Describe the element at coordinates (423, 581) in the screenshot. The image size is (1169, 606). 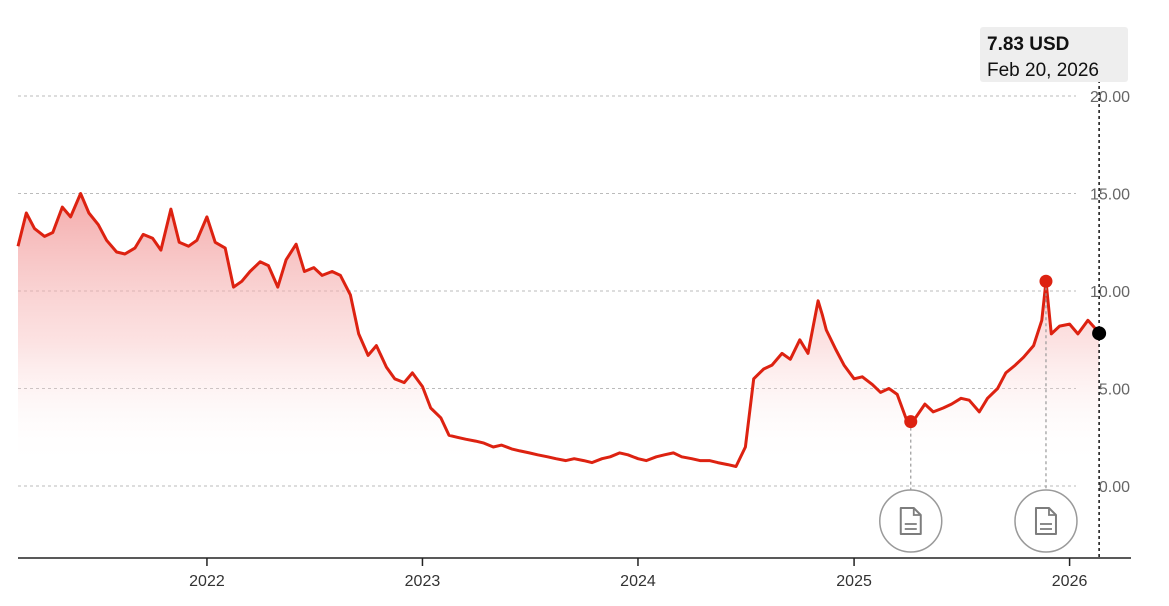
I see `x-tick-label: 2023` at that location.